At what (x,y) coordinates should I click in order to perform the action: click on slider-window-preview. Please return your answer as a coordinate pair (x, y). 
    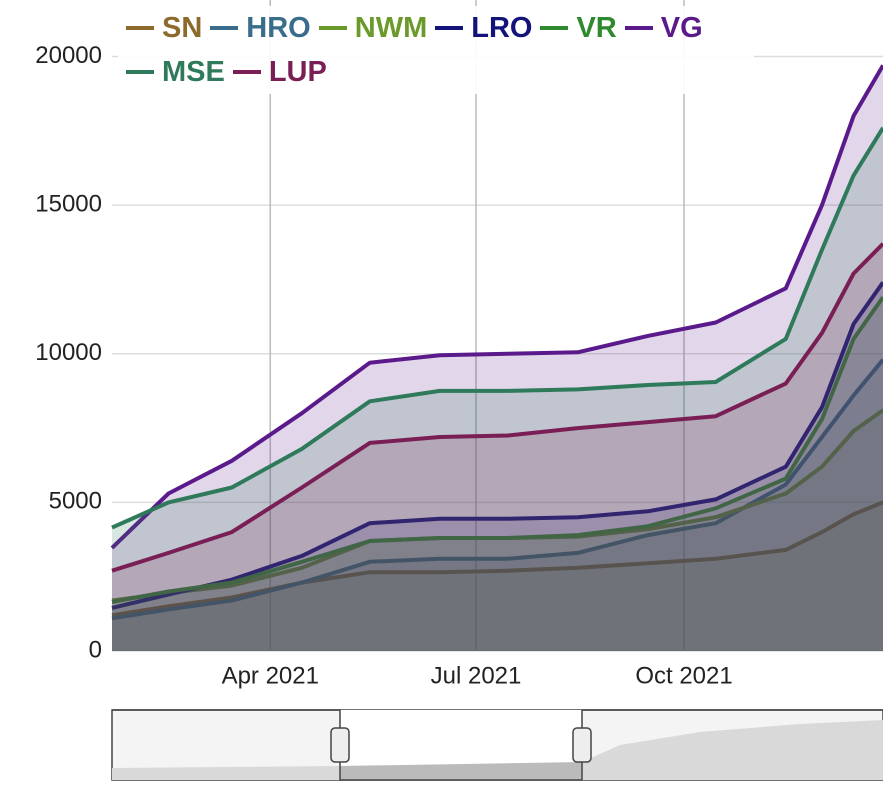
    Looking at the image, I should click on (461, 771).